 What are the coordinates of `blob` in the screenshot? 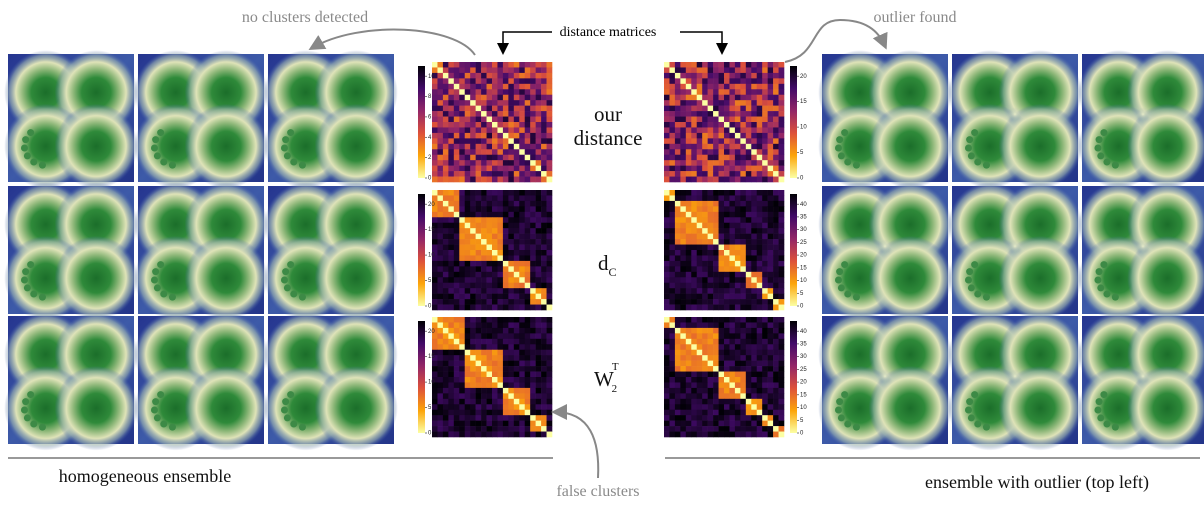 It's located at (1040, 278).